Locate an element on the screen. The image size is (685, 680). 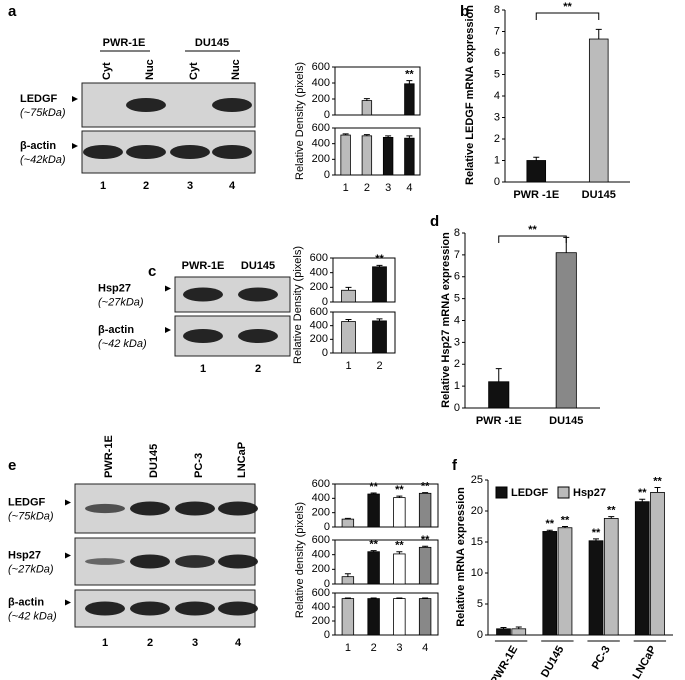
y-tick-label: 3 is located at coordinates (457, 342).